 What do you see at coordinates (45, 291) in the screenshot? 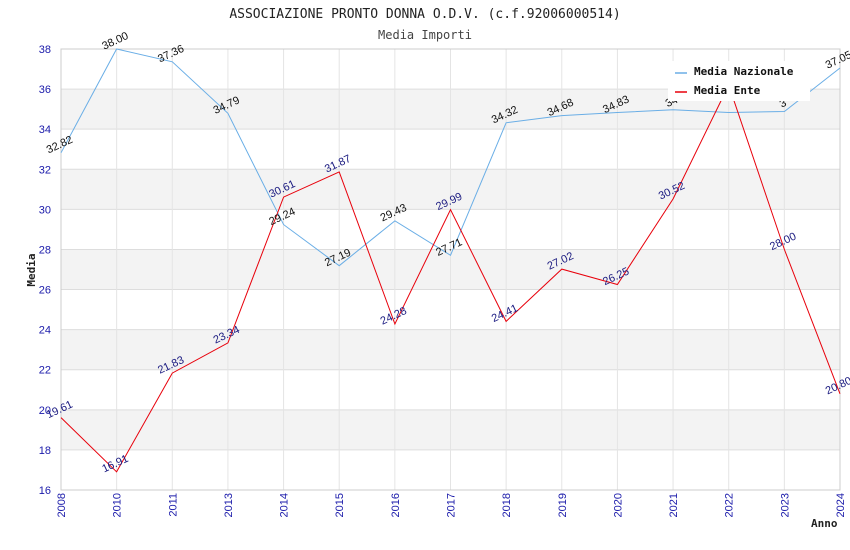
I see `y-tick-label: 26` at bounding box center [45, 291].